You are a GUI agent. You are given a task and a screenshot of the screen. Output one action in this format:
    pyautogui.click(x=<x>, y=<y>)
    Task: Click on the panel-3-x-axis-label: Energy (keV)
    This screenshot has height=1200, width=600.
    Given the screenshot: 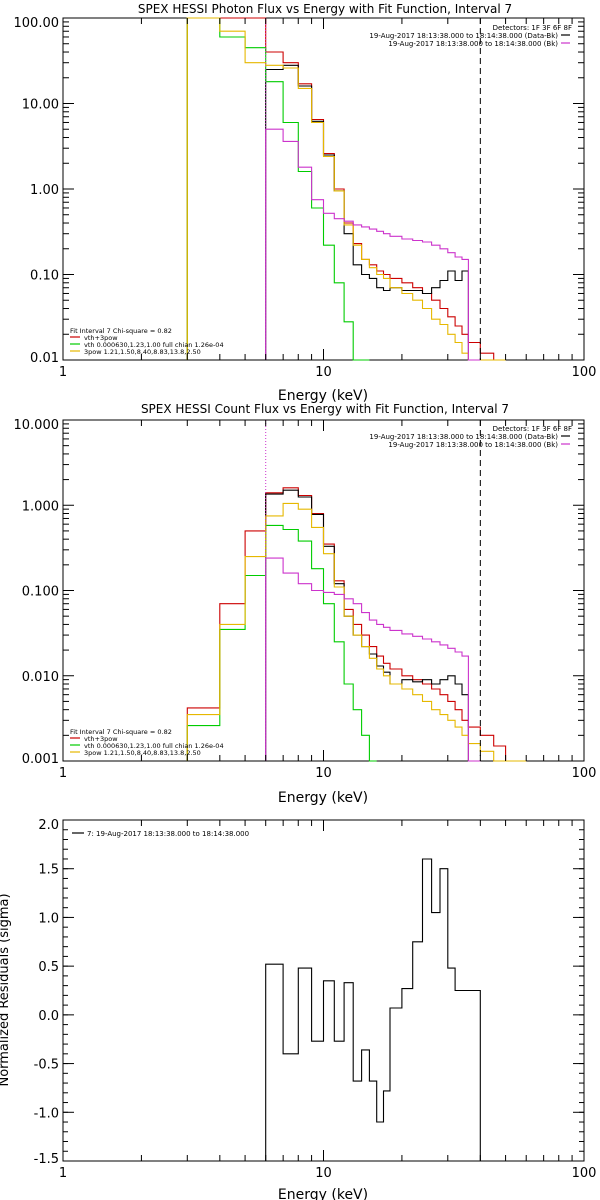 What is the action you would take?
    pyautogui.click(x=323, y=1193)
    